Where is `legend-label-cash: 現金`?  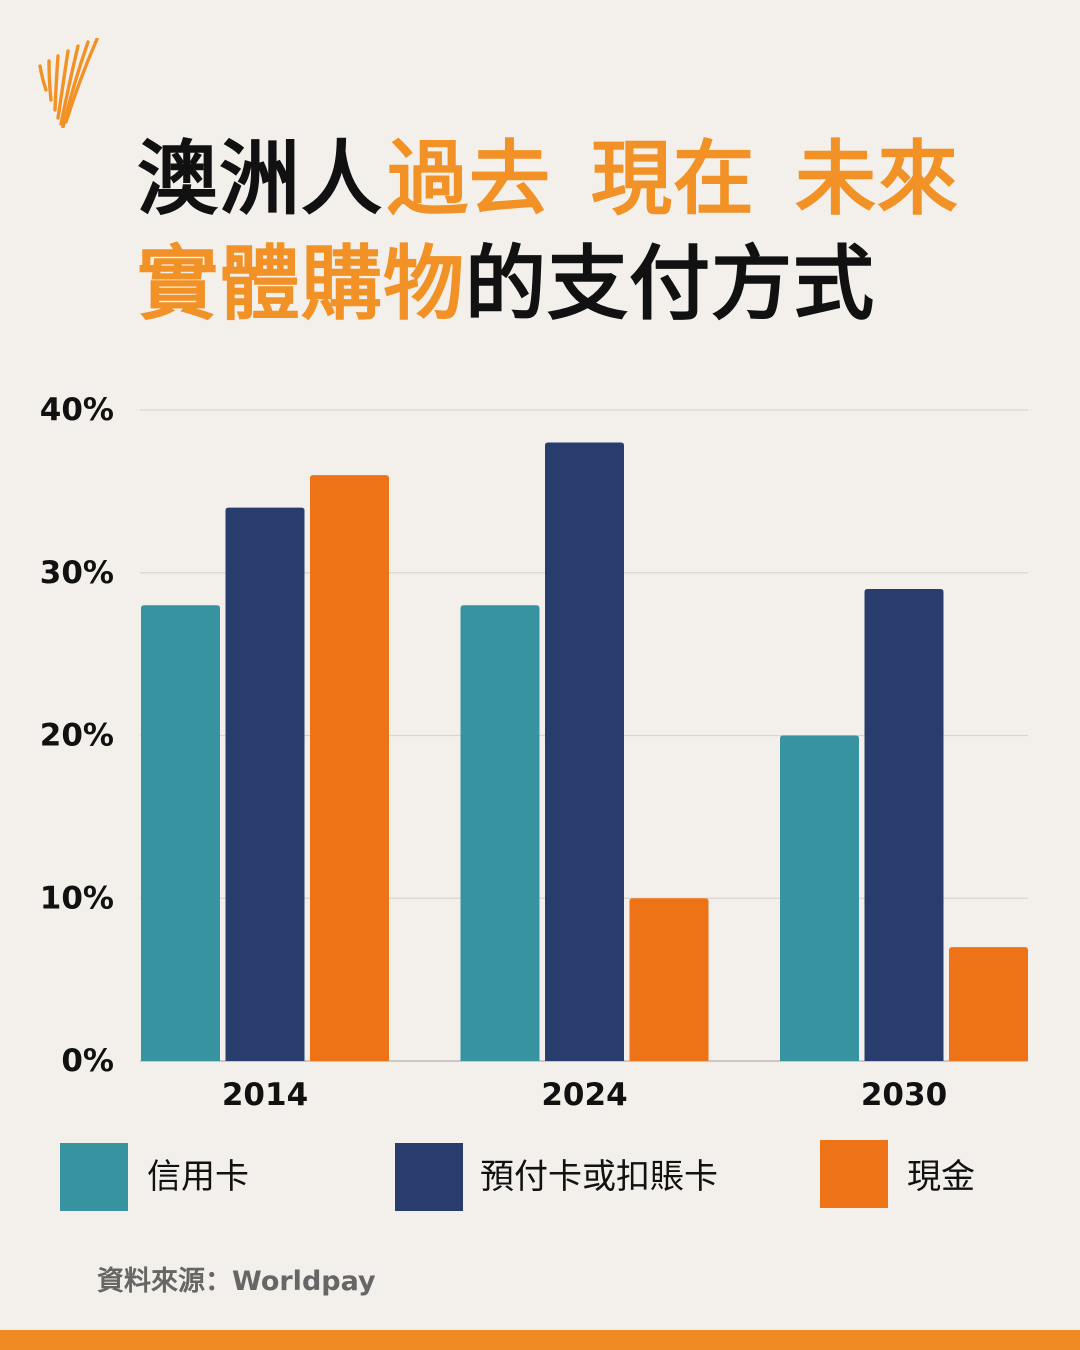
legend-label-cash: 現金 is located at coordinates (941, 1177).